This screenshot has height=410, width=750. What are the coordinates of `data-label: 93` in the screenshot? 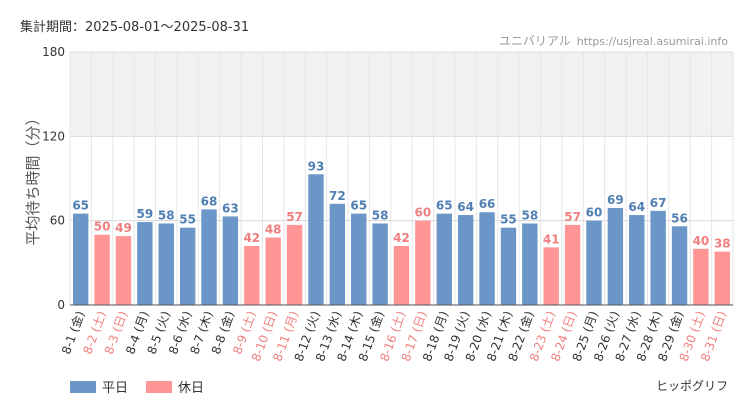 It's located at (316, 166).